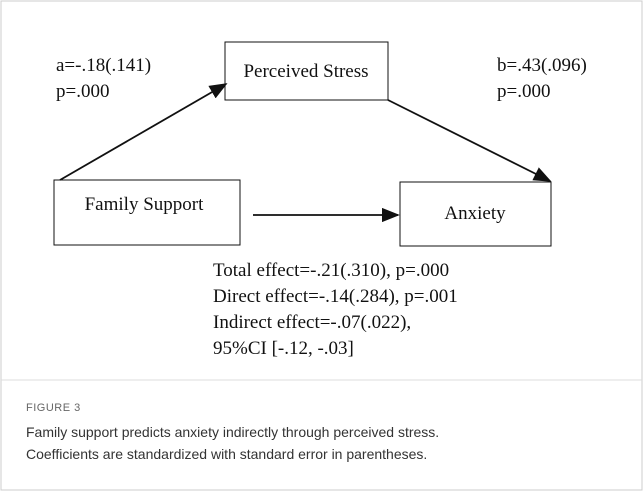  I want to click on path-coef: a=-.18(.141), so click(103, 65).